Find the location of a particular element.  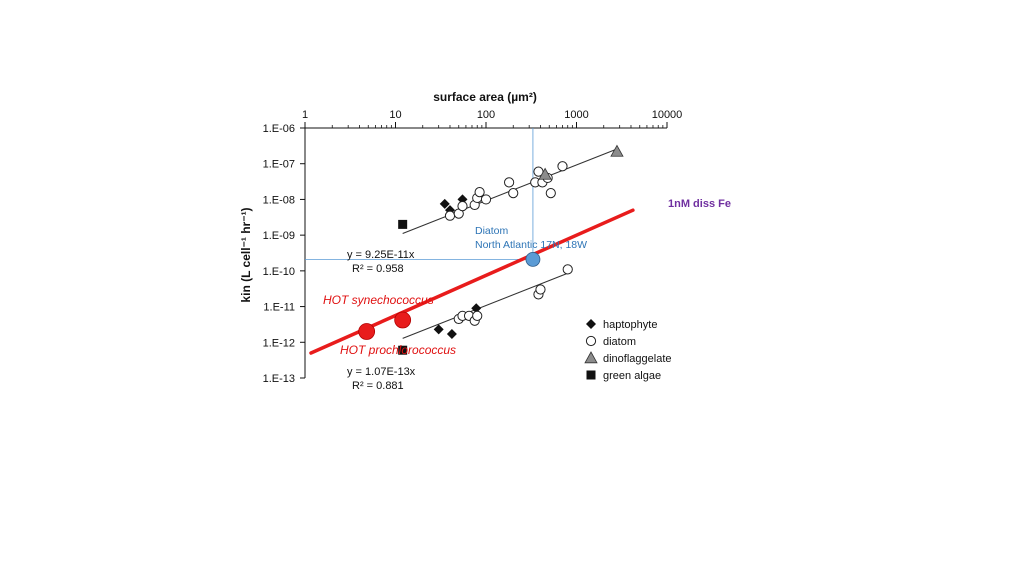

x-tick-label: 10 is located at coordinates (395, 115).